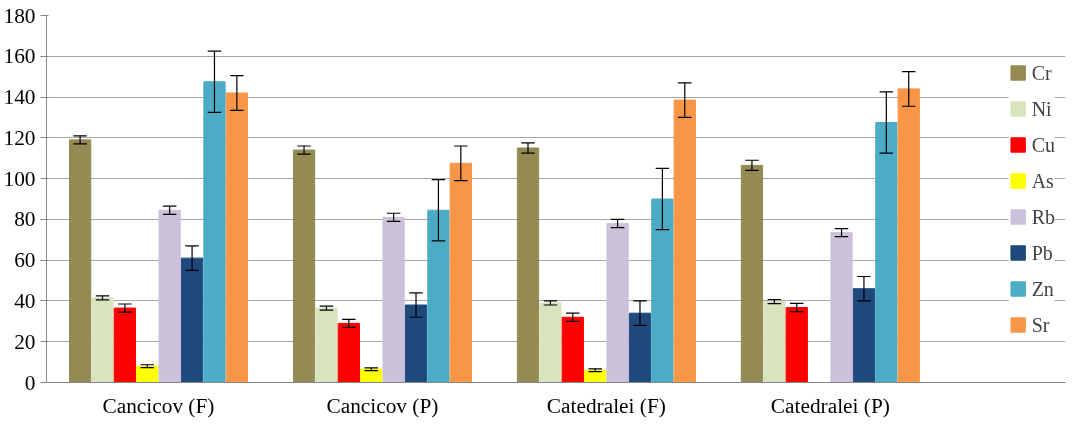 The width and height of the screenshot is (1075, 424). I want to click on y-tick-label: 0, so click(30, 382).